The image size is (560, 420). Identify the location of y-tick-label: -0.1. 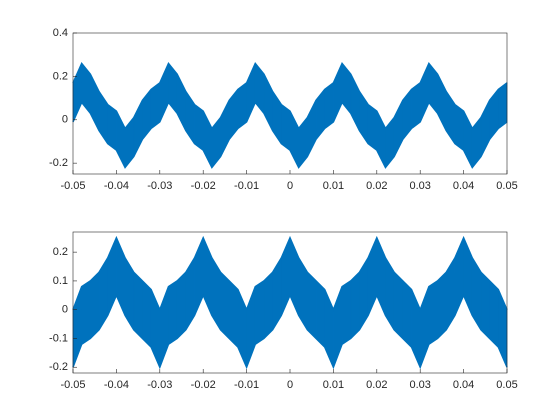
(58, 338).